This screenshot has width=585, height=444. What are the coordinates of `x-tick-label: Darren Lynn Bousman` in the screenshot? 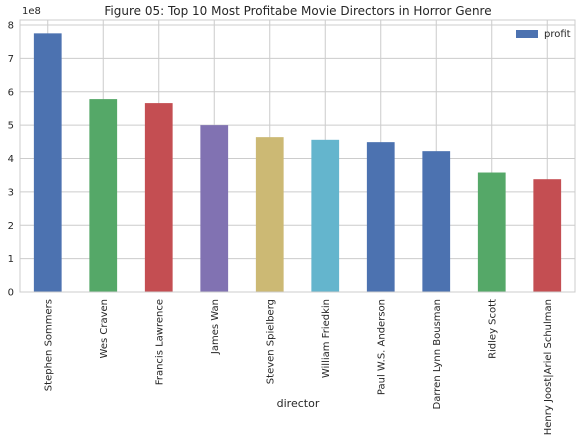 It's located at (437, 354).